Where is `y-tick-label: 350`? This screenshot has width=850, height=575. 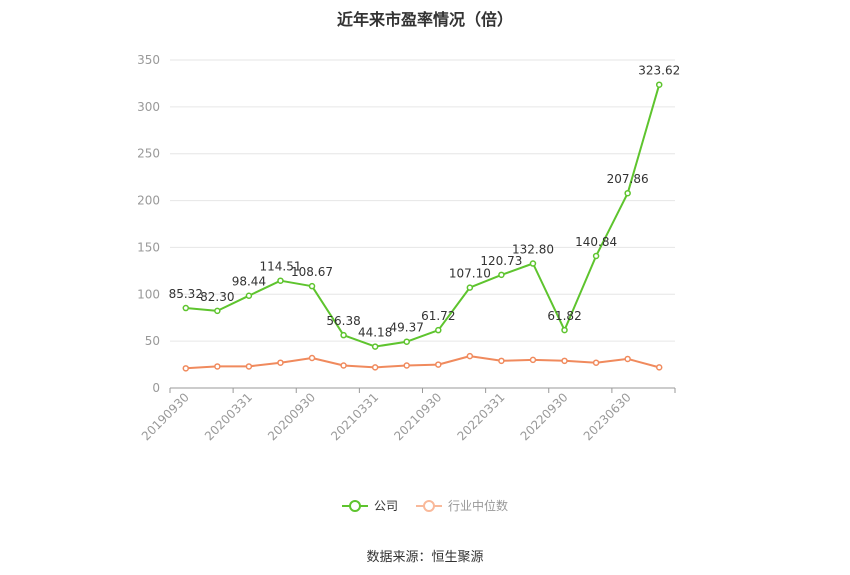
y-tick-label: 350 is located at coordinates (148, 60).